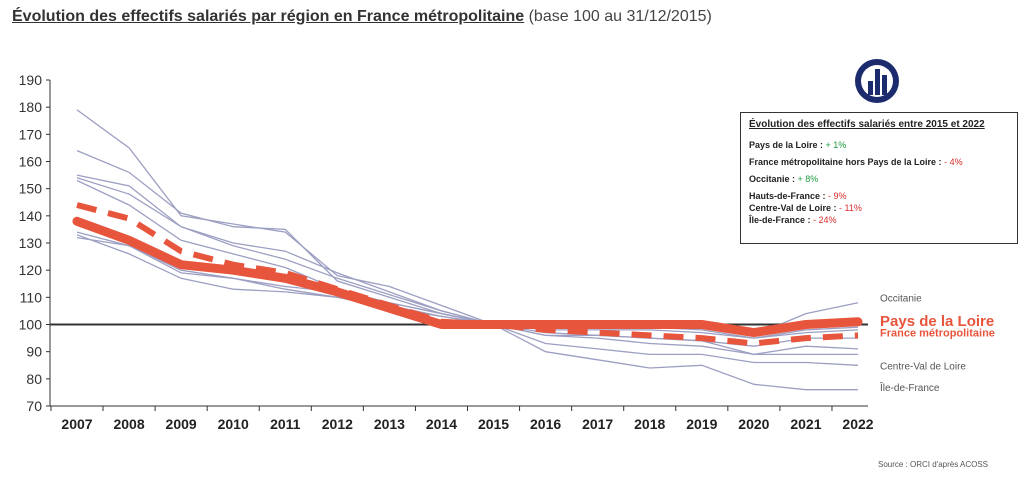  Describe the element at coordinates (923, 366) in the screenshot. I see `series-end-label: Centre-Val de Loire` at that location.